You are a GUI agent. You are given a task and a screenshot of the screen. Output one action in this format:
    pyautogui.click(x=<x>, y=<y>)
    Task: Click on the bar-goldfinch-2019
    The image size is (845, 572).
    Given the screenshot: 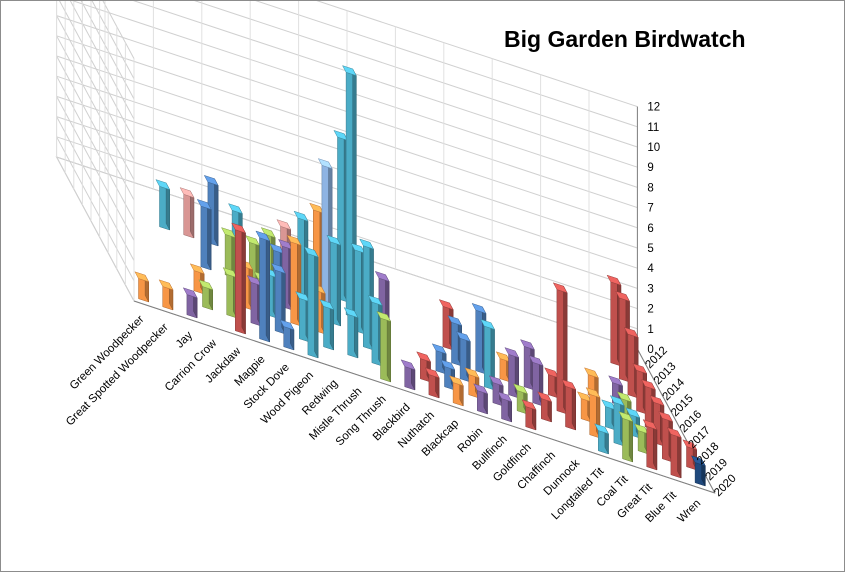 What is the action you would take?
    pyautogui.click(x=520, y=399)
    